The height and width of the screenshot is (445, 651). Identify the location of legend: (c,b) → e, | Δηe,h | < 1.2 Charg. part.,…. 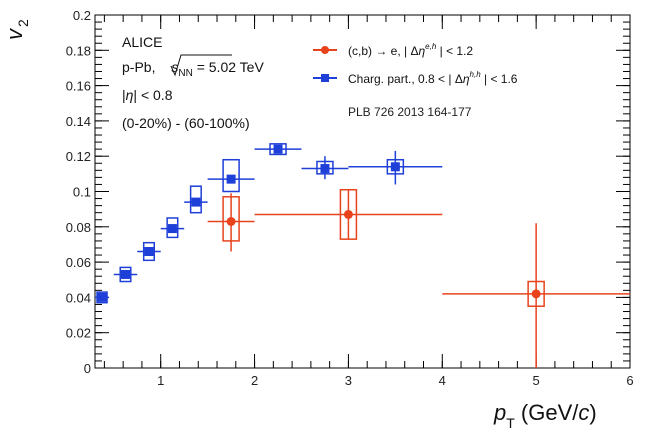
(415, 64).